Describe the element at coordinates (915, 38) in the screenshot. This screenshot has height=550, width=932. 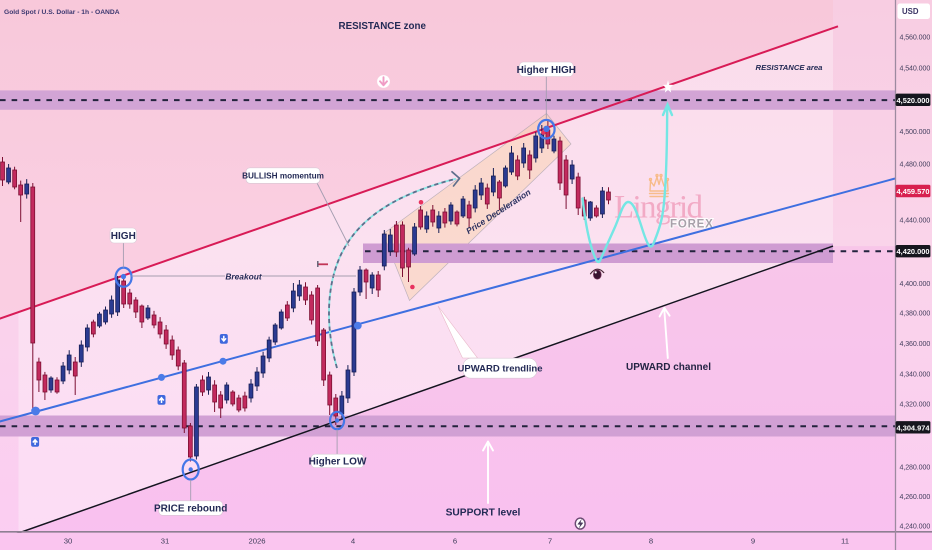
I see `svg-text: 4,560.000` at that location.